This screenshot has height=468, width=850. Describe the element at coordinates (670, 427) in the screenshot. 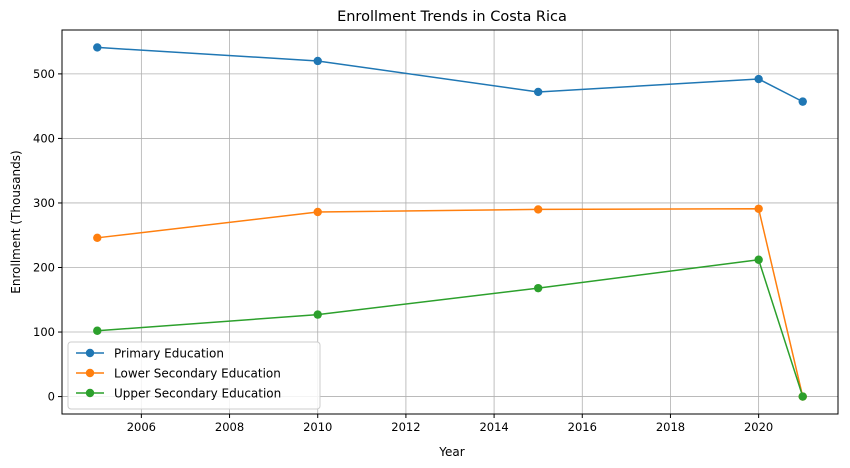

I see `x-tick-label: 2018` at that location.